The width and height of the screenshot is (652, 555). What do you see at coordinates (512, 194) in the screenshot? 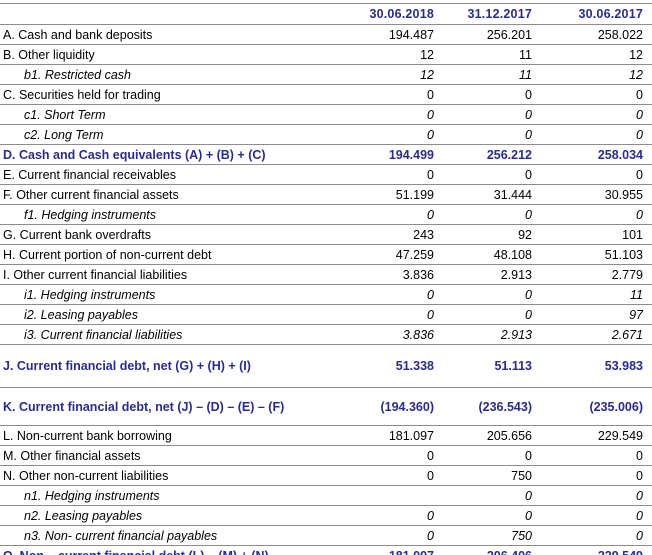
I see `value-cell: 31.444` at bounding box center [512, 194].